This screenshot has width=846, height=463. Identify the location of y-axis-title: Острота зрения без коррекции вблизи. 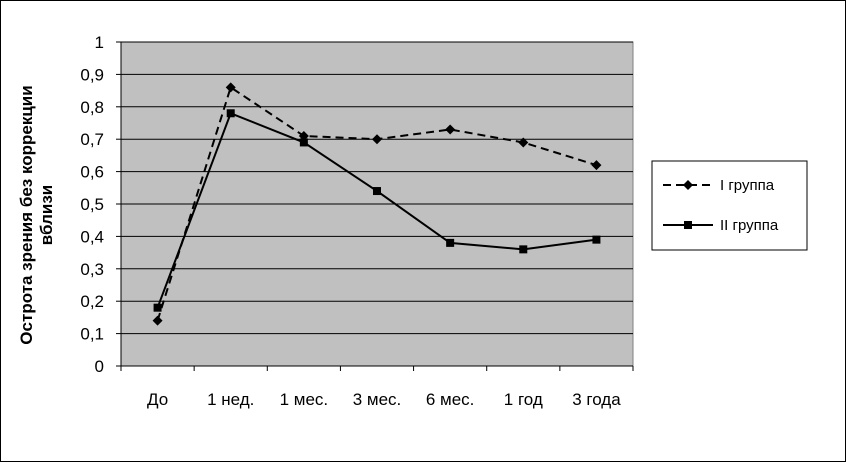
(36, 214).